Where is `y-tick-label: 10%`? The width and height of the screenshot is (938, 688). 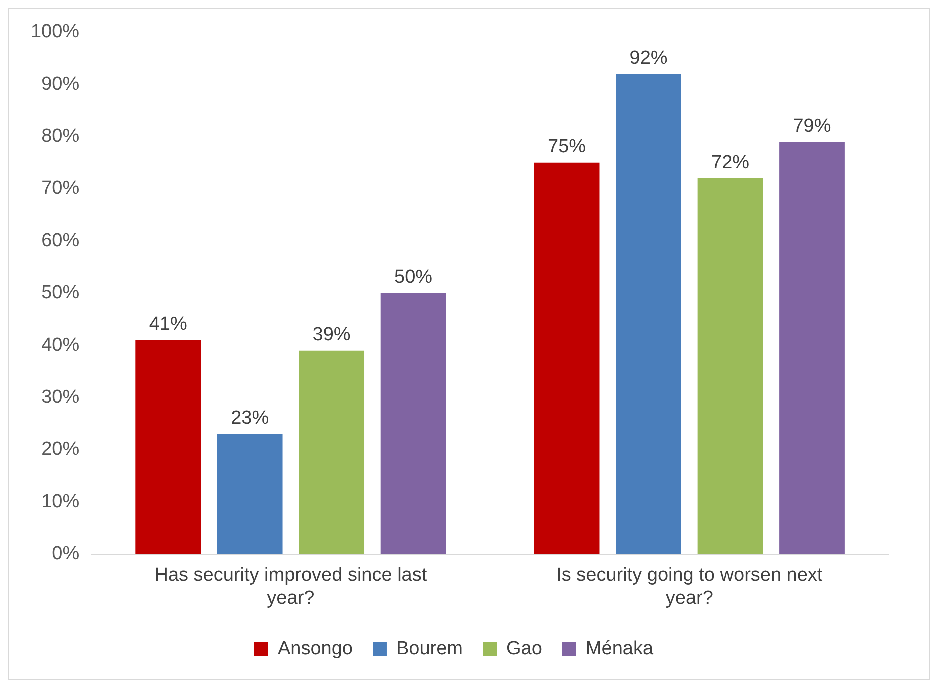
y-tick-label: 10% is located at coordinates (61, 501).